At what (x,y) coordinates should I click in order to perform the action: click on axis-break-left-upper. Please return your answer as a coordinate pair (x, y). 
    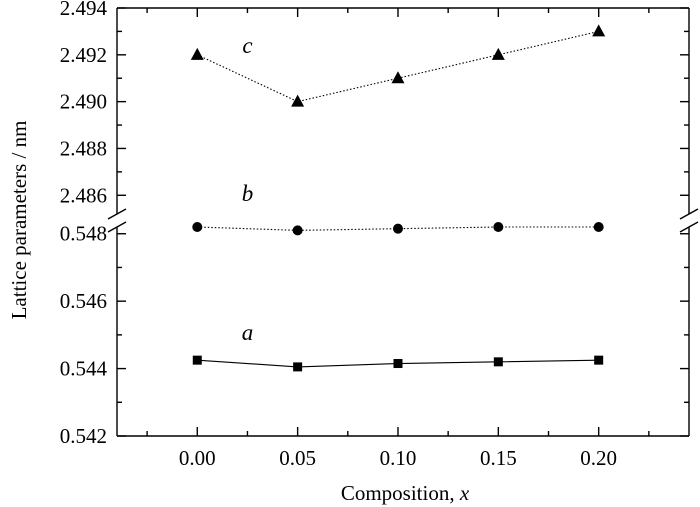
    Looking at the image, I should click on (117, 214).